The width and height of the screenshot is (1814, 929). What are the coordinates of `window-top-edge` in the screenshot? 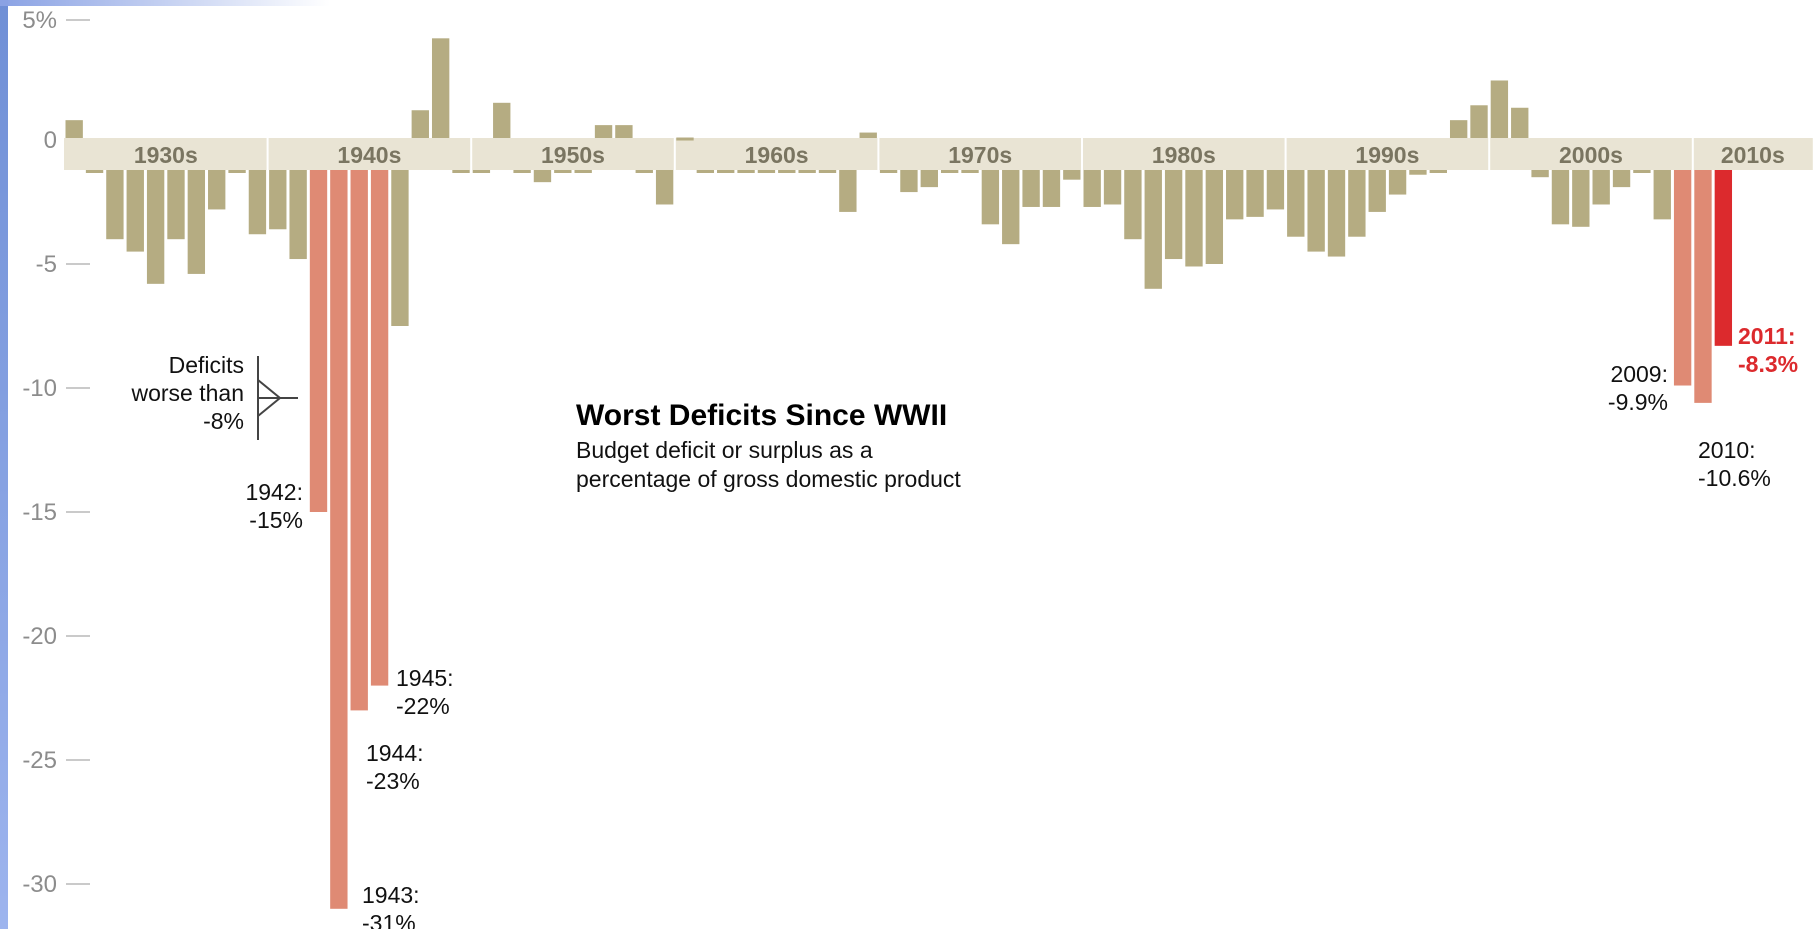 It's located at (165, 3).